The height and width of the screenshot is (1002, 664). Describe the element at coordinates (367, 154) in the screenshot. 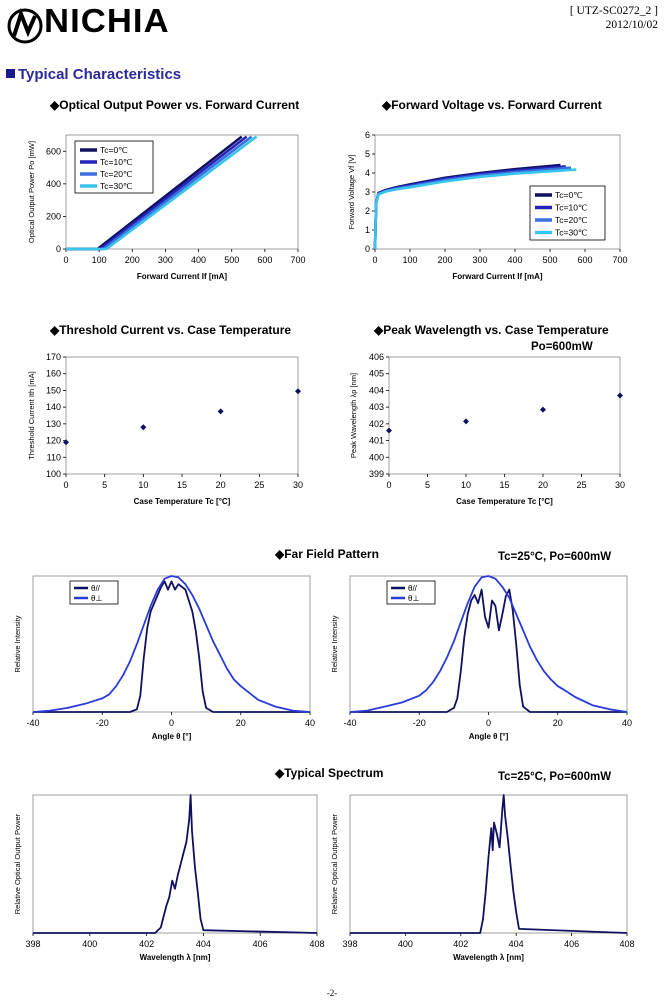

I see `y-tick-label: 5` at that location.